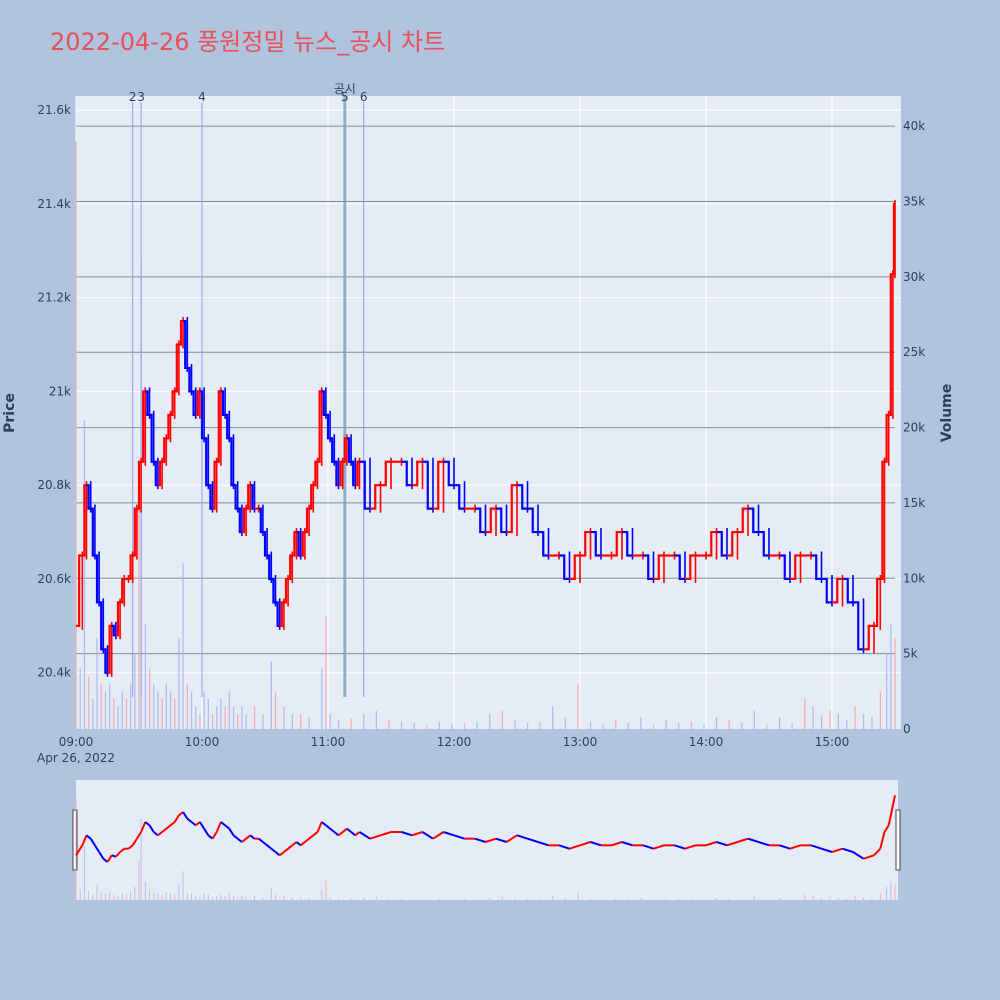 The width and height of the screenshot is (1000, 1000). What do you see at coordinates (248, 42) in the screenshot?
I see `chart-title: 2022-04-26 풍원정밀 뉴스_공시 차트` at bounding box center [248, 42].